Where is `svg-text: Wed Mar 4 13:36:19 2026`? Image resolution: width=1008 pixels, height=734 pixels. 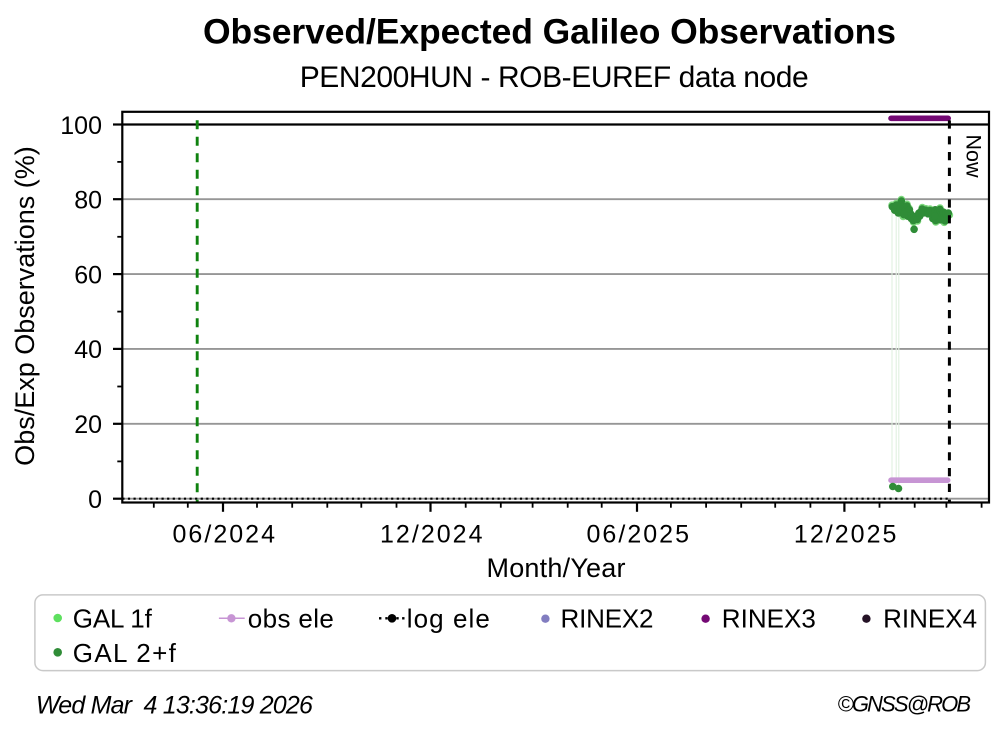
svg-text: Wed Mar 4 13:36:19 2026 is located at coordinates (174, 706).